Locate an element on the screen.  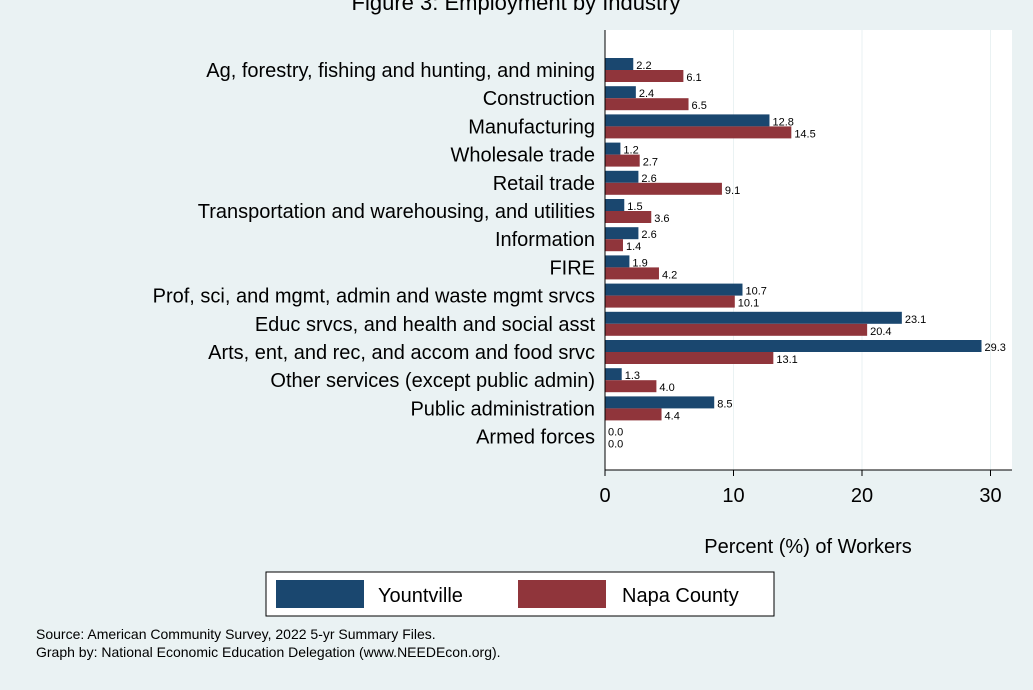
category-label: Educ srvcs, and health and social asst is located at coordinates (425, 325).